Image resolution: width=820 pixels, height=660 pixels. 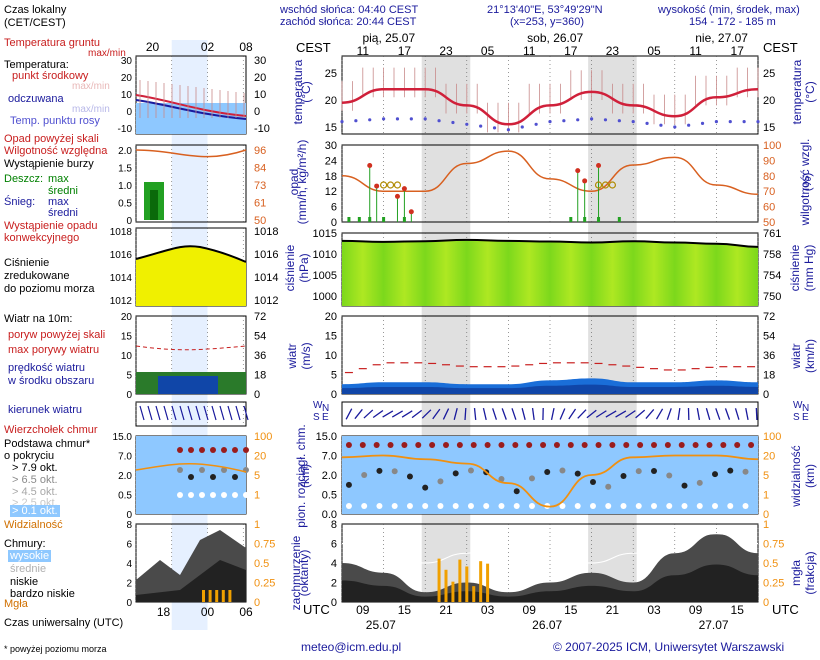 I want to click on legend-axis-right: 100, so click(x=263, y=437).